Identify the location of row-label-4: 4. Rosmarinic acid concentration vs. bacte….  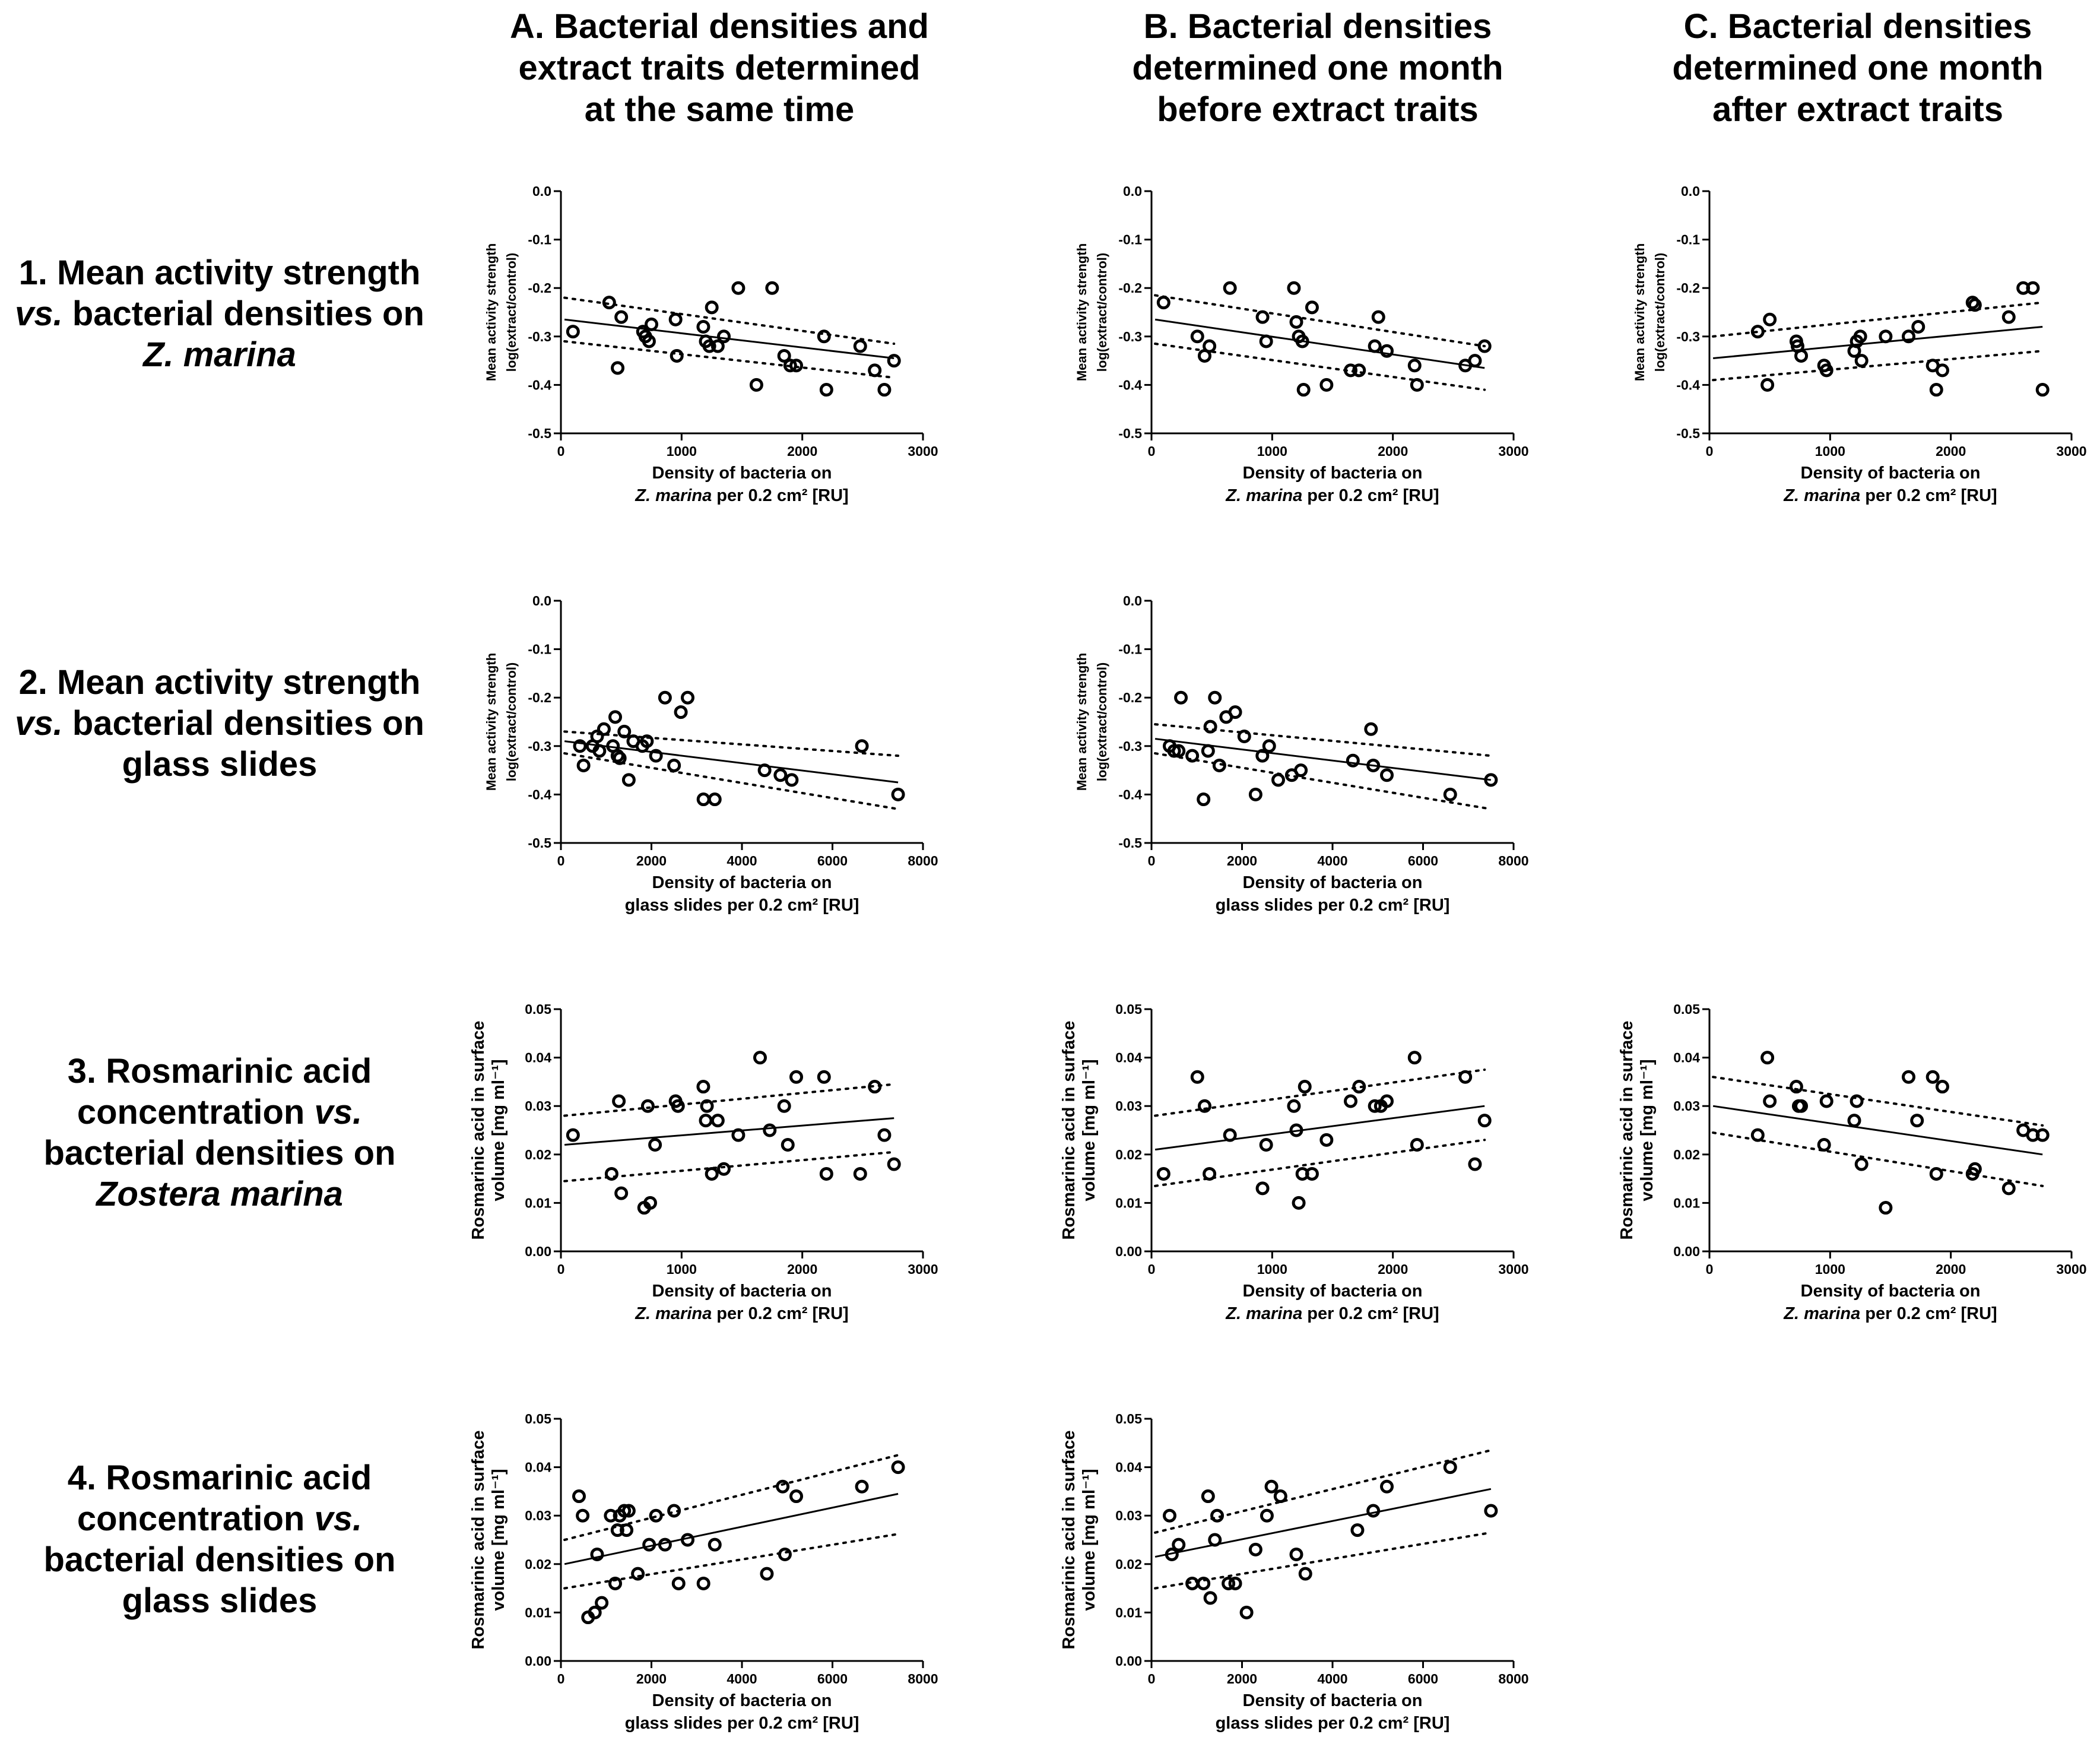
(219, 1539).